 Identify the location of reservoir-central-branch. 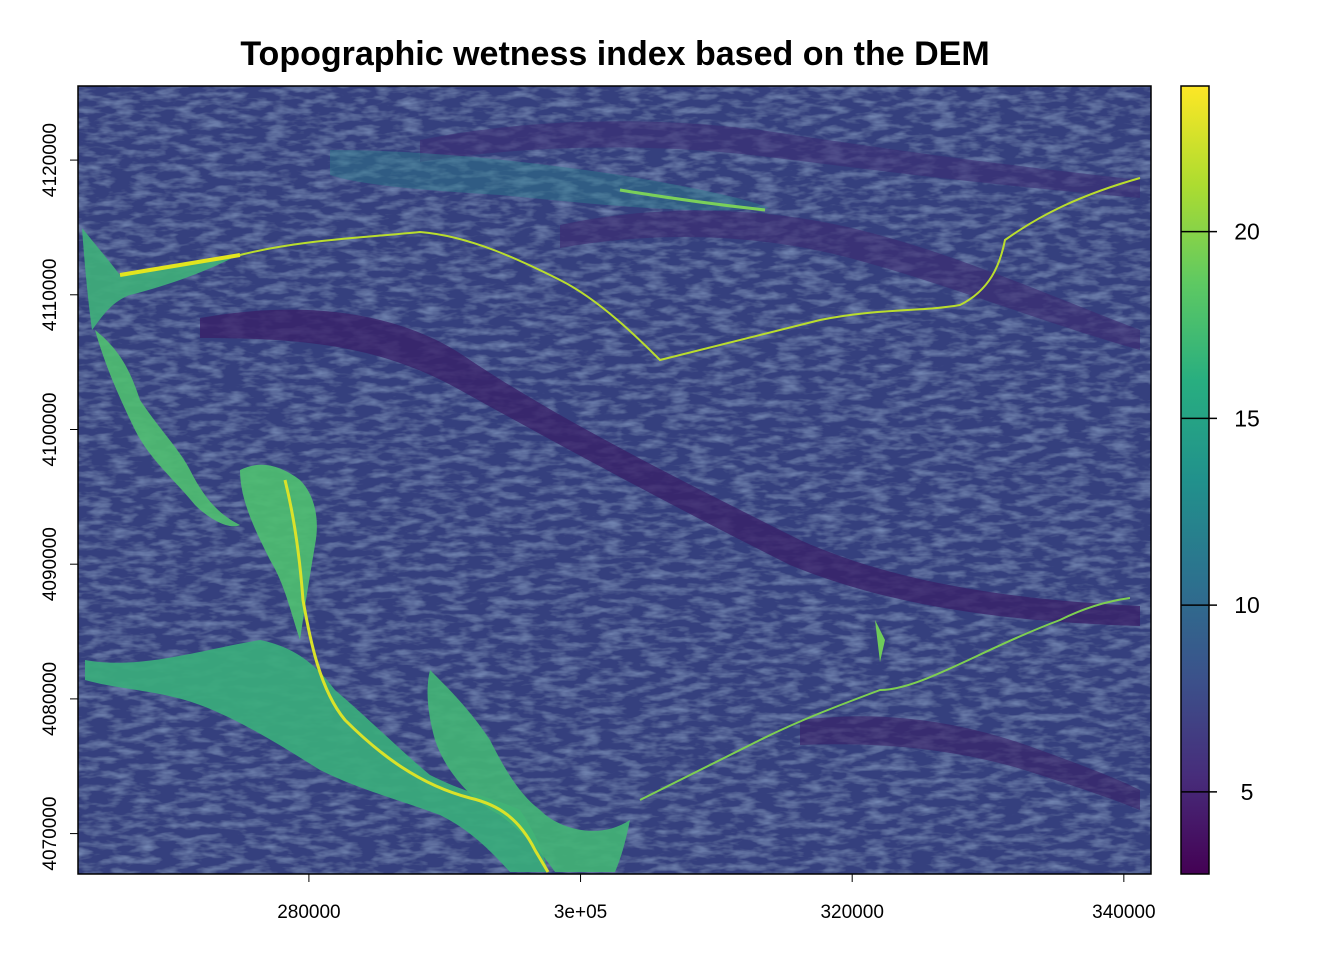
(278, 552).